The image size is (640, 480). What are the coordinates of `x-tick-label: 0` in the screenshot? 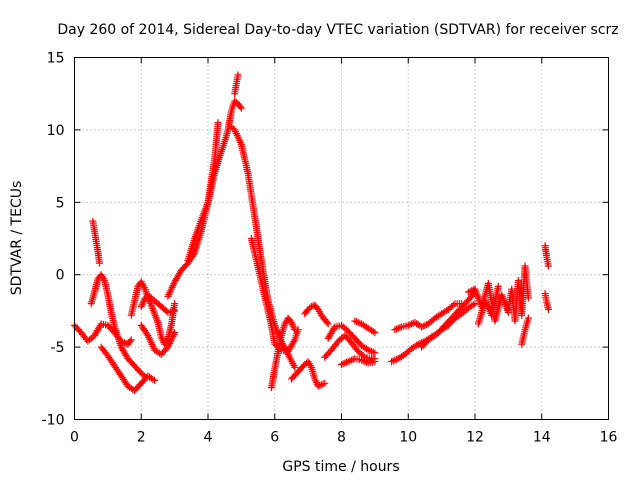 It's located at (74, 438).